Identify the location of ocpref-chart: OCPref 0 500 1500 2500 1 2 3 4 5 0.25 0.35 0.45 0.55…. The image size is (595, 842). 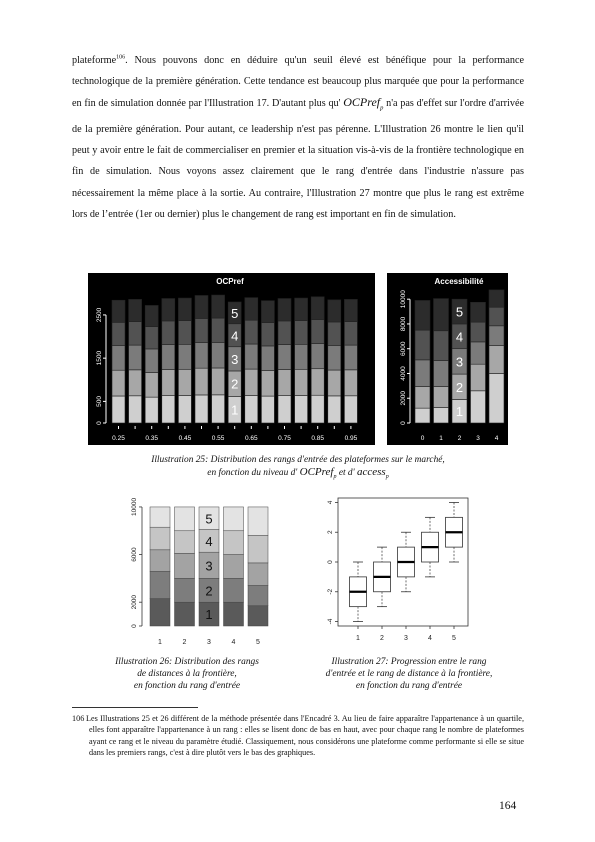
(231, 359).